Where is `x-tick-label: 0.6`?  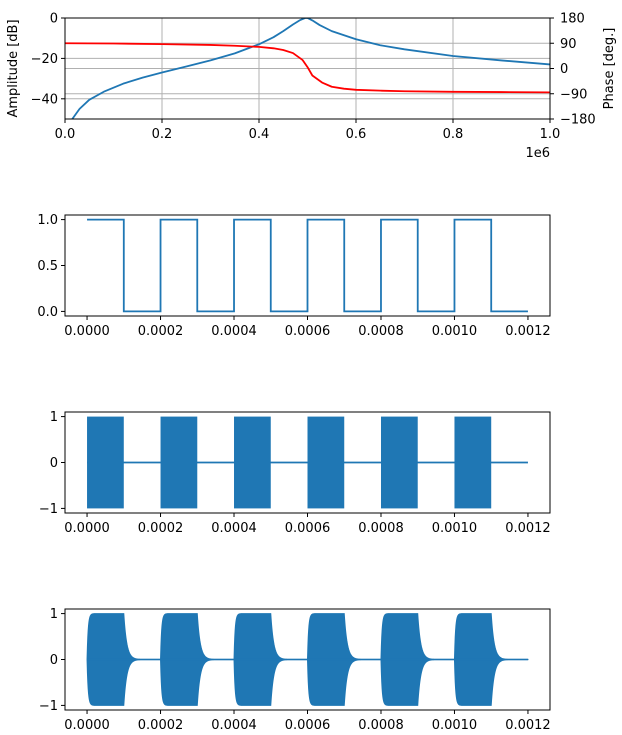
x-tick-label: 0.6 is located at coordinates (356, 134).